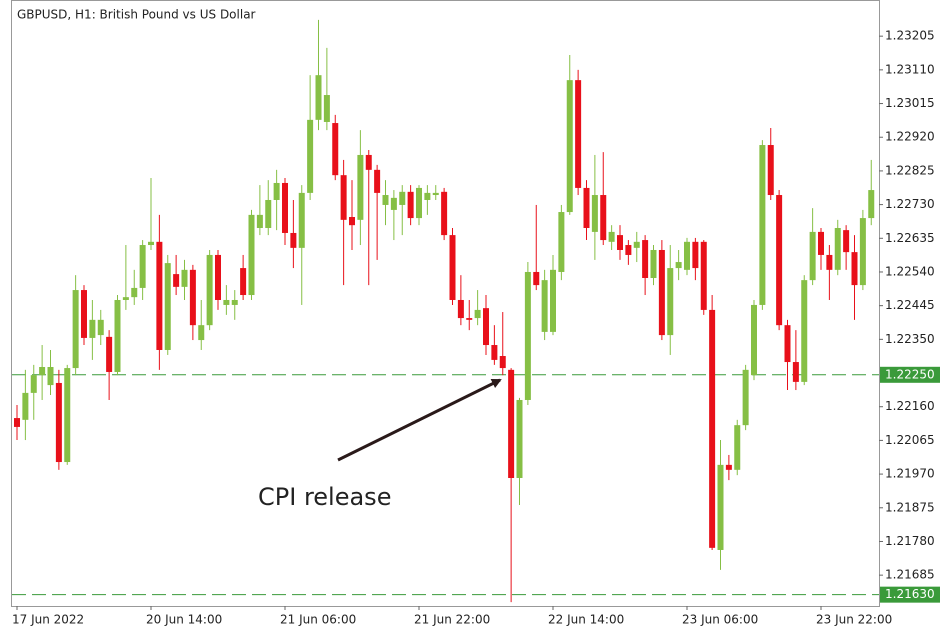  I want to click on x-tick-label: 22 Jun 14:00, so click(586, 620).